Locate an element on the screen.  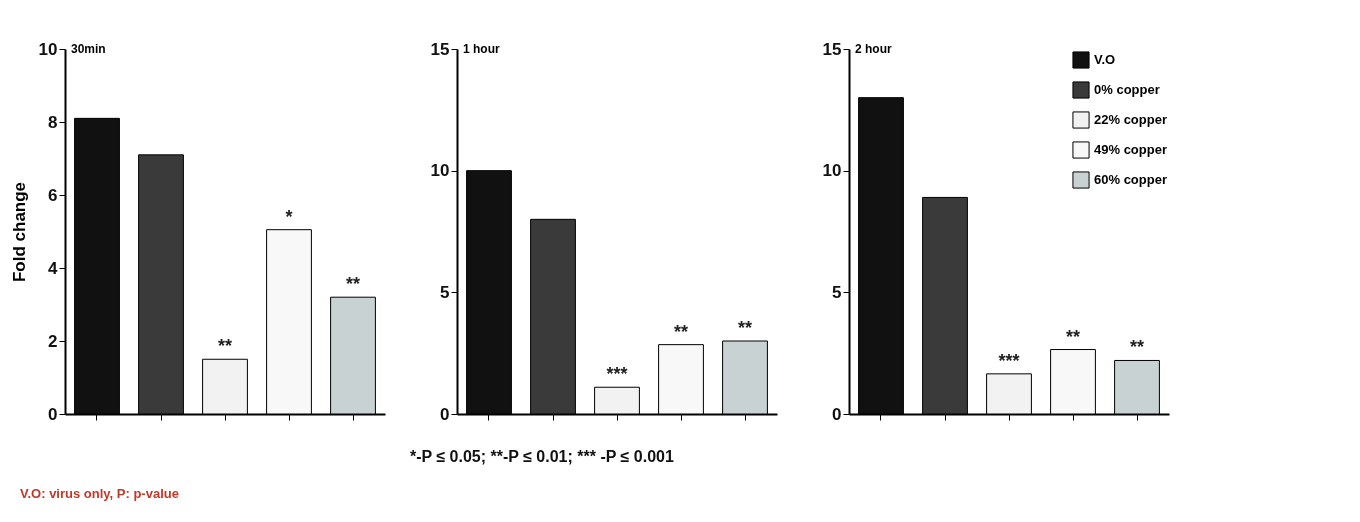
y-tick-label: 2 is located at coordinates (53, 341).